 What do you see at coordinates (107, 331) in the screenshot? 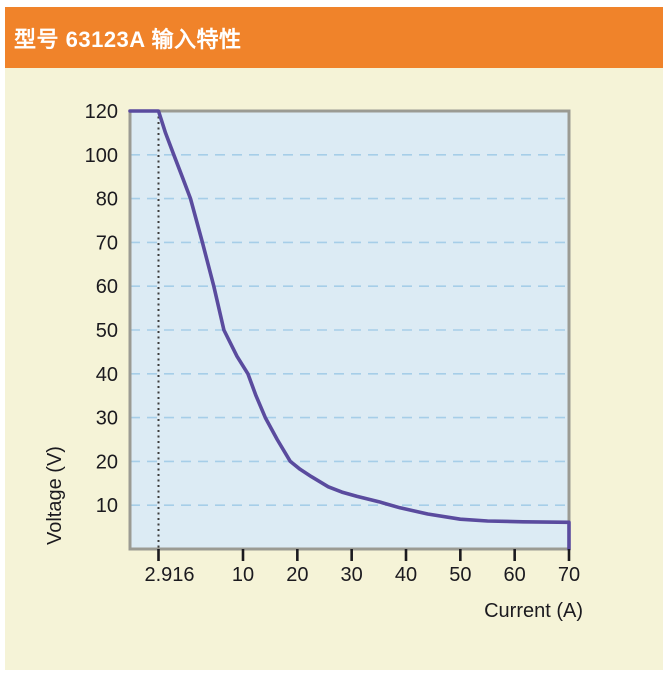
I see `y-tick-label: 50` at bounding box center [107, 331].